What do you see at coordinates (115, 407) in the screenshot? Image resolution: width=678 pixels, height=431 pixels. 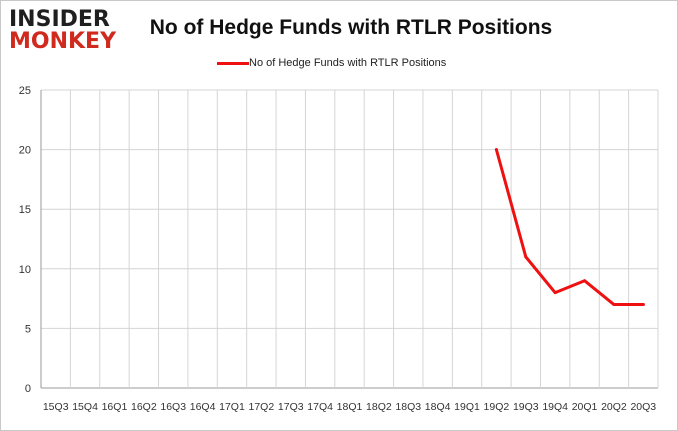 I see `x-tick-label: 16Q1` at bounding box center [115, 407].